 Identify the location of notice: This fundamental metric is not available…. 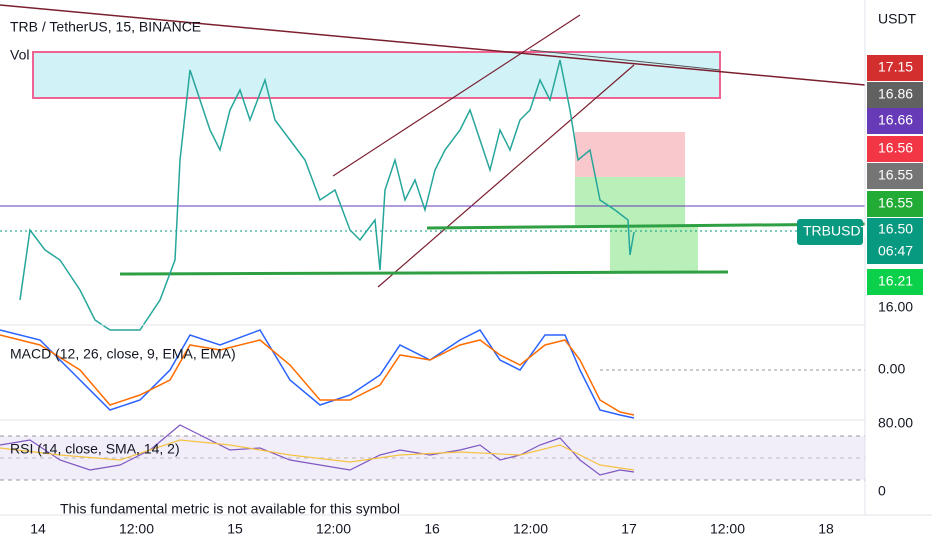
(230, 509).